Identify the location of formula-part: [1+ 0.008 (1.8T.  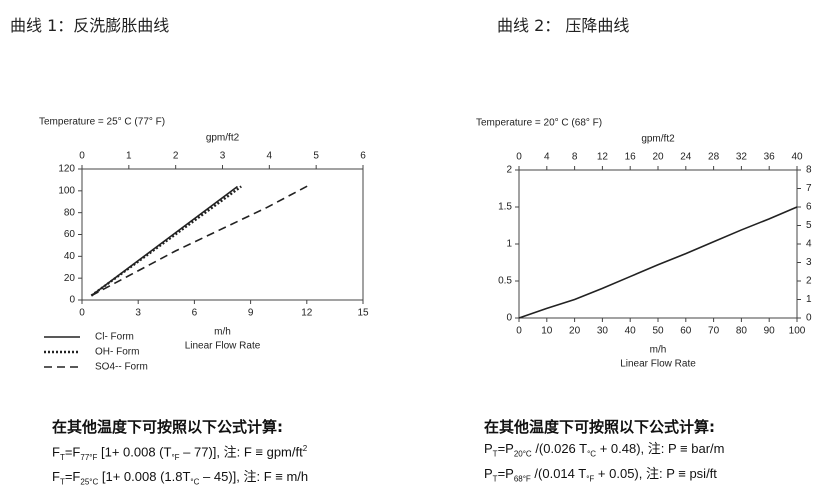
(144, 476).